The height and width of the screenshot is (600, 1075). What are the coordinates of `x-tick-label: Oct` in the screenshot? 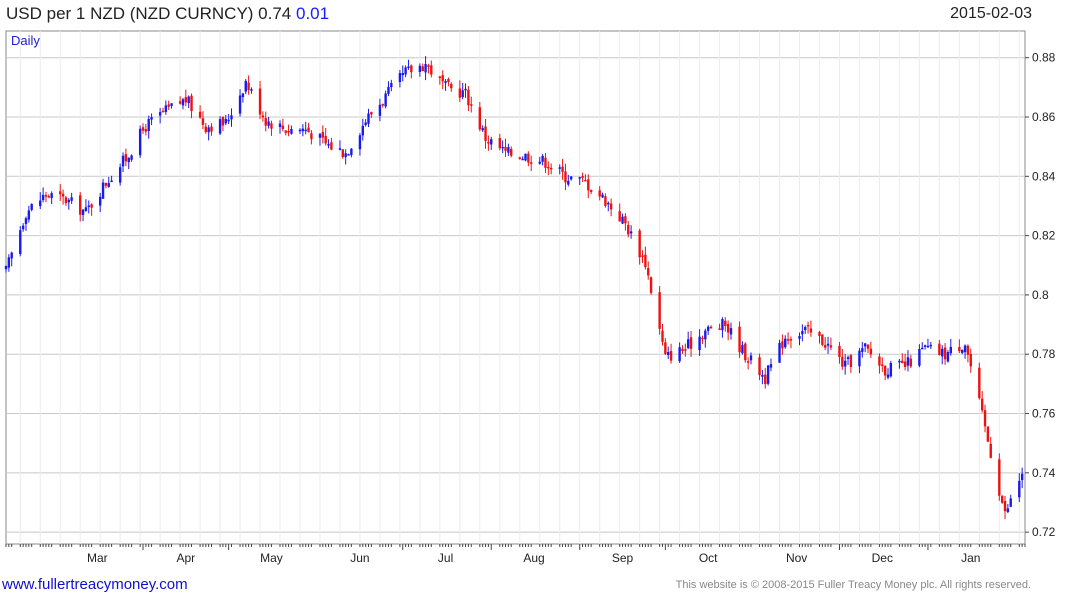 It's located at (708, 558).